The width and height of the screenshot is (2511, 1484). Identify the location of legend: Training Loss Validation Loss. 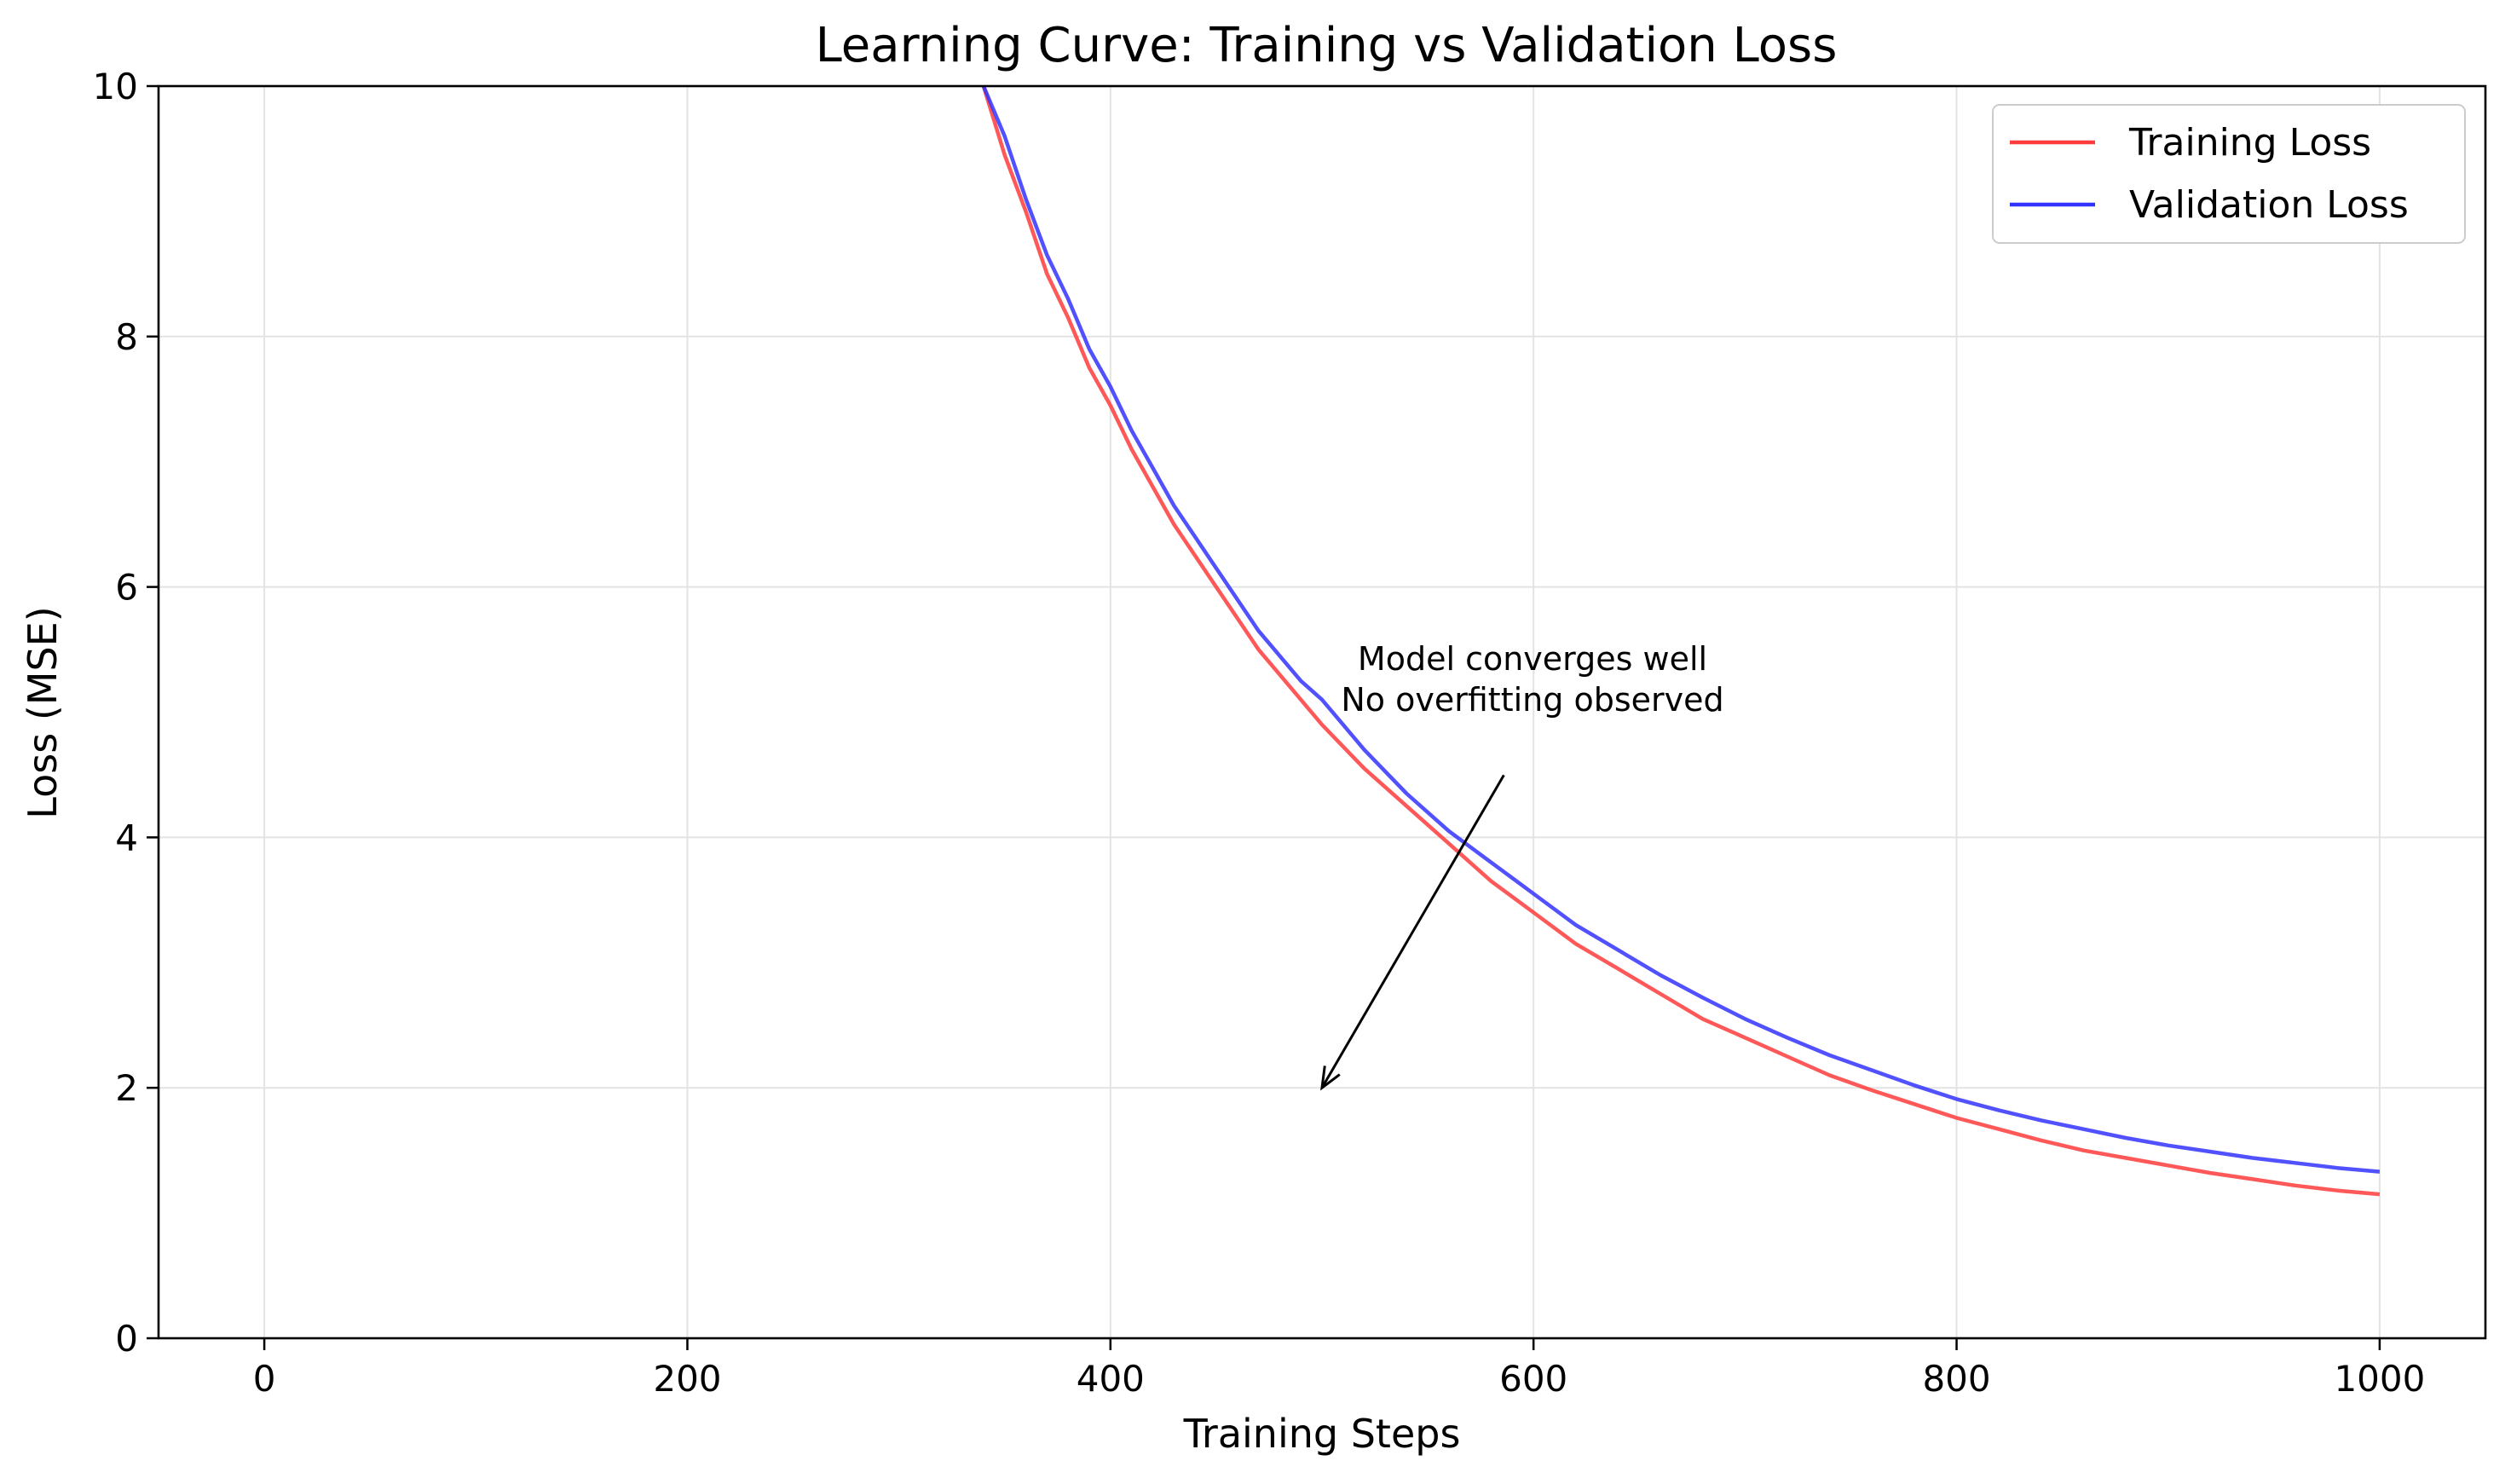
(2229, 174).